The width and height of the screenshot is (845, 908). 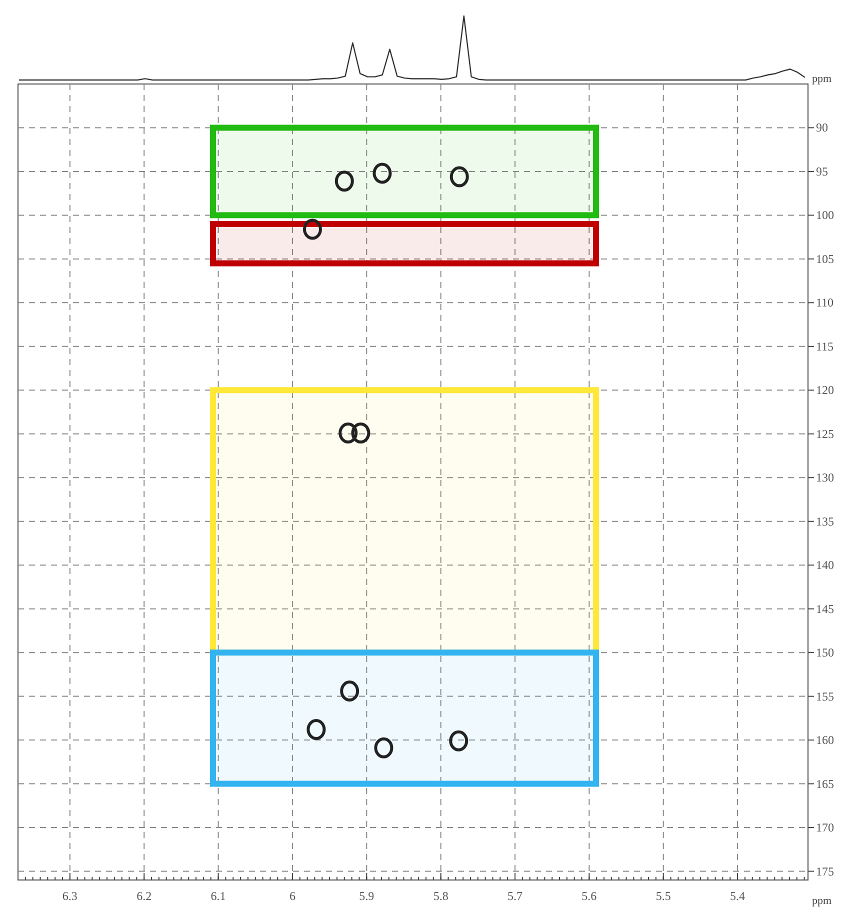 I want to click on y-tick-label: 155, so click(x=825, y=696).